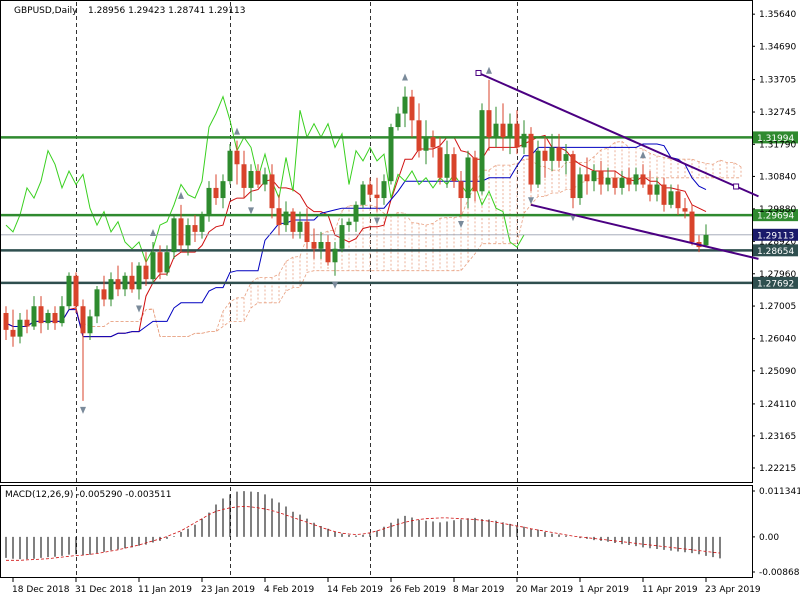 This screenshot has height=603, width=800. Describe the element at coordinates (777, 113) in the screenshot. I see `price-axis-label: 1.32745` at that location.